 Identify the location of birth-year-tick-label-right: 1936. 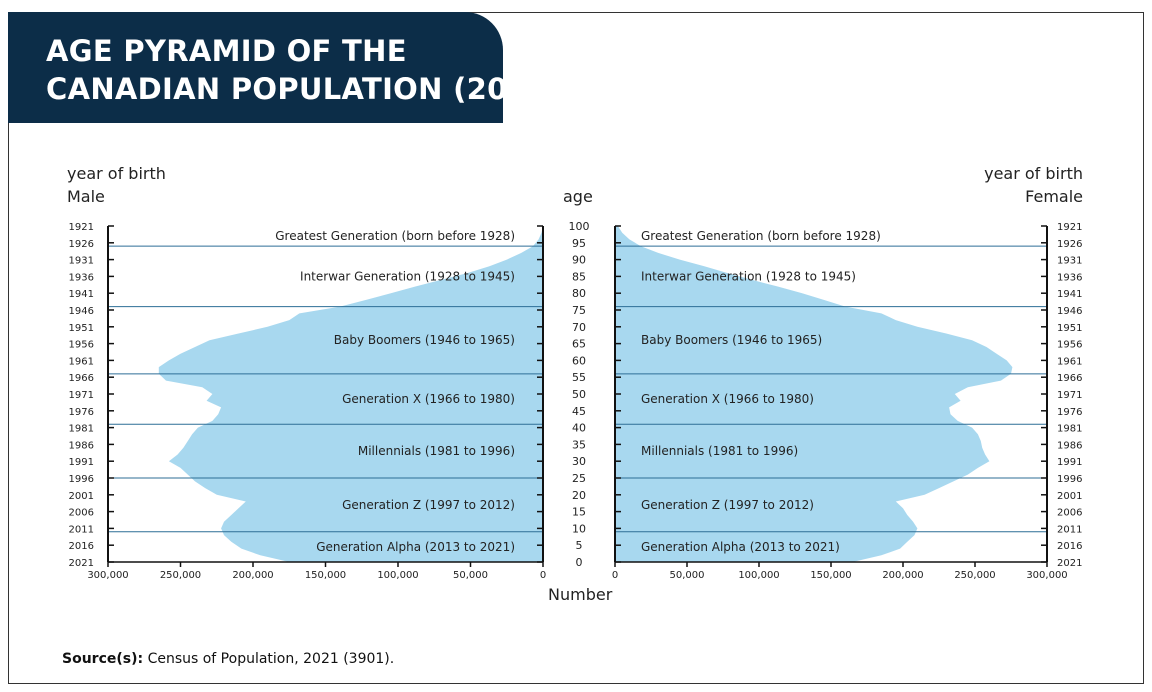
(1069, 277).